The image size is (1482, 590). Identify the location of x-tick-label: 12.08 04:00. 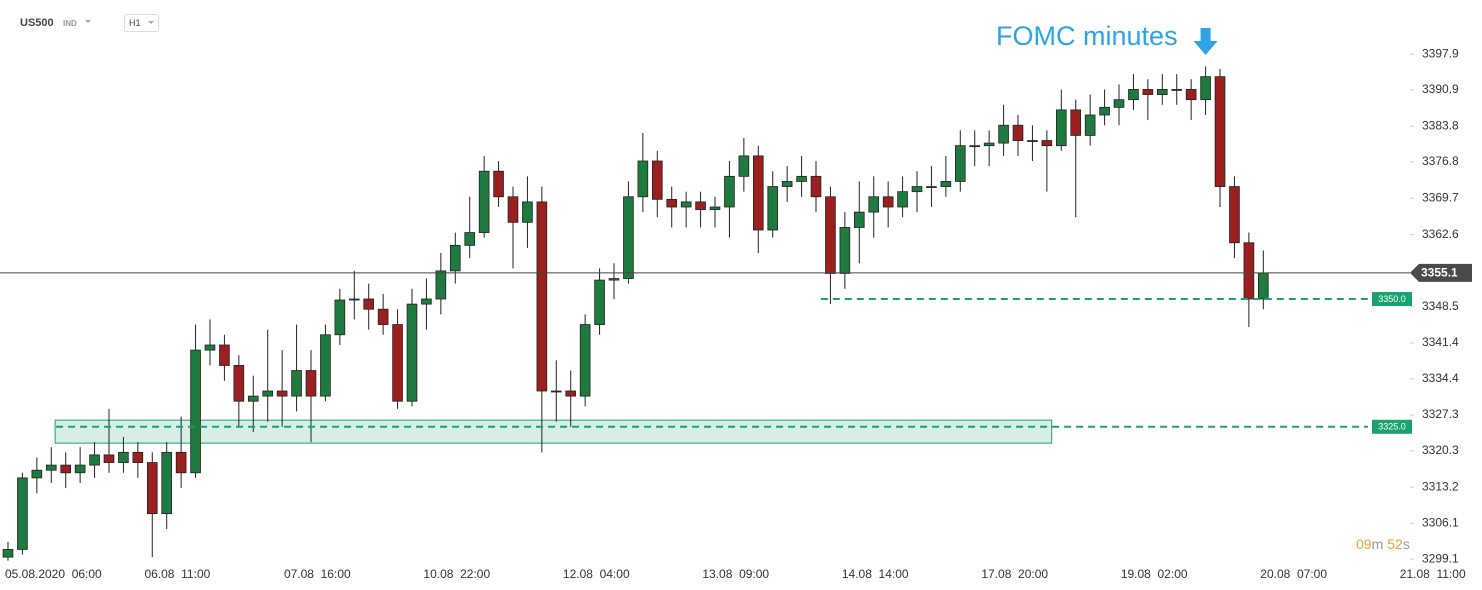
(596, 574).